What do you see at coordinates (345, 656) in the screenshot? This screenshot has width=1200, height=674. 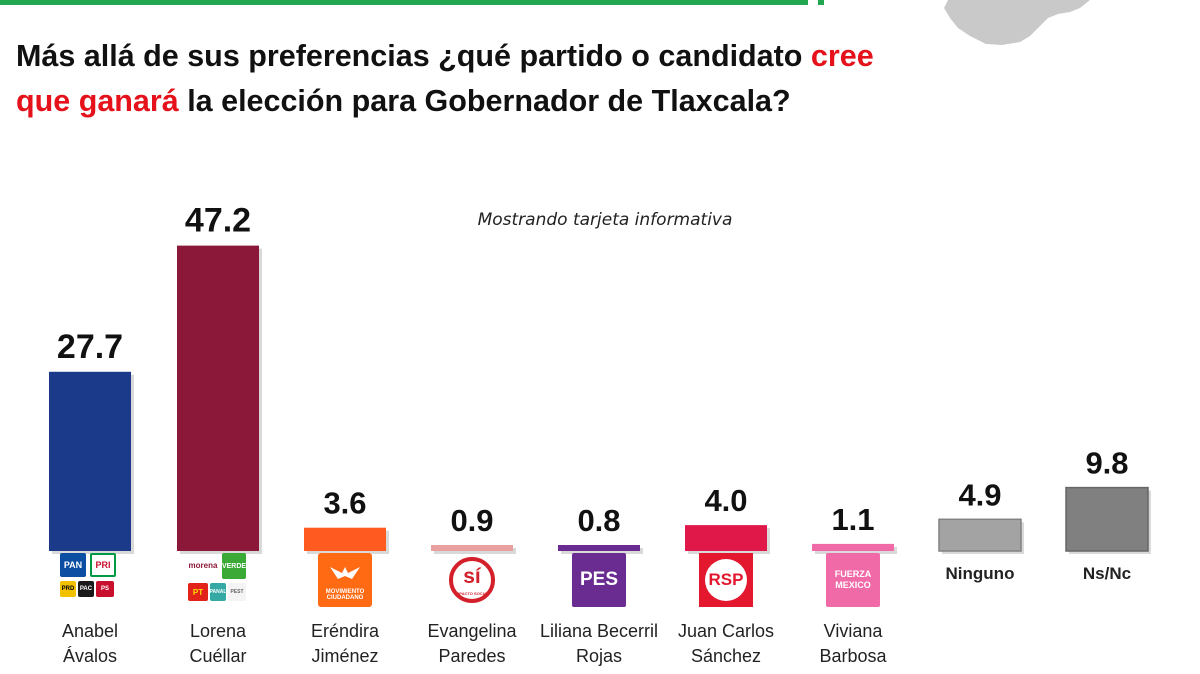 I see `candidate-name-line-2-1: Jiménez` at bounding box center [345, 656].